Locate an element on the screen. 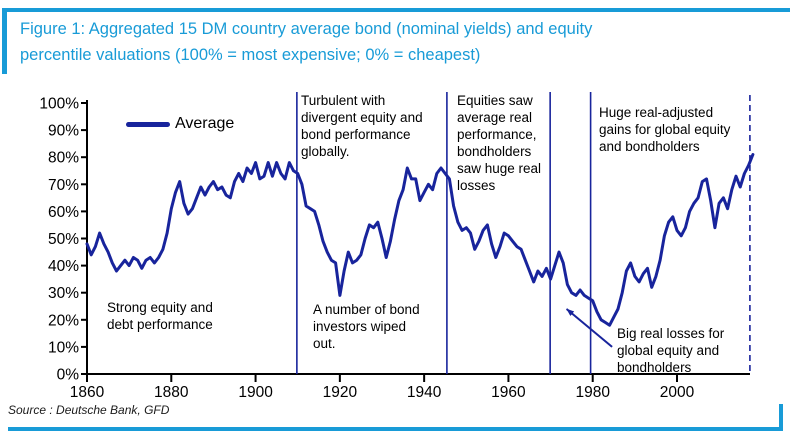  y-tick-label: 10% is located at coordinates (63, 347).